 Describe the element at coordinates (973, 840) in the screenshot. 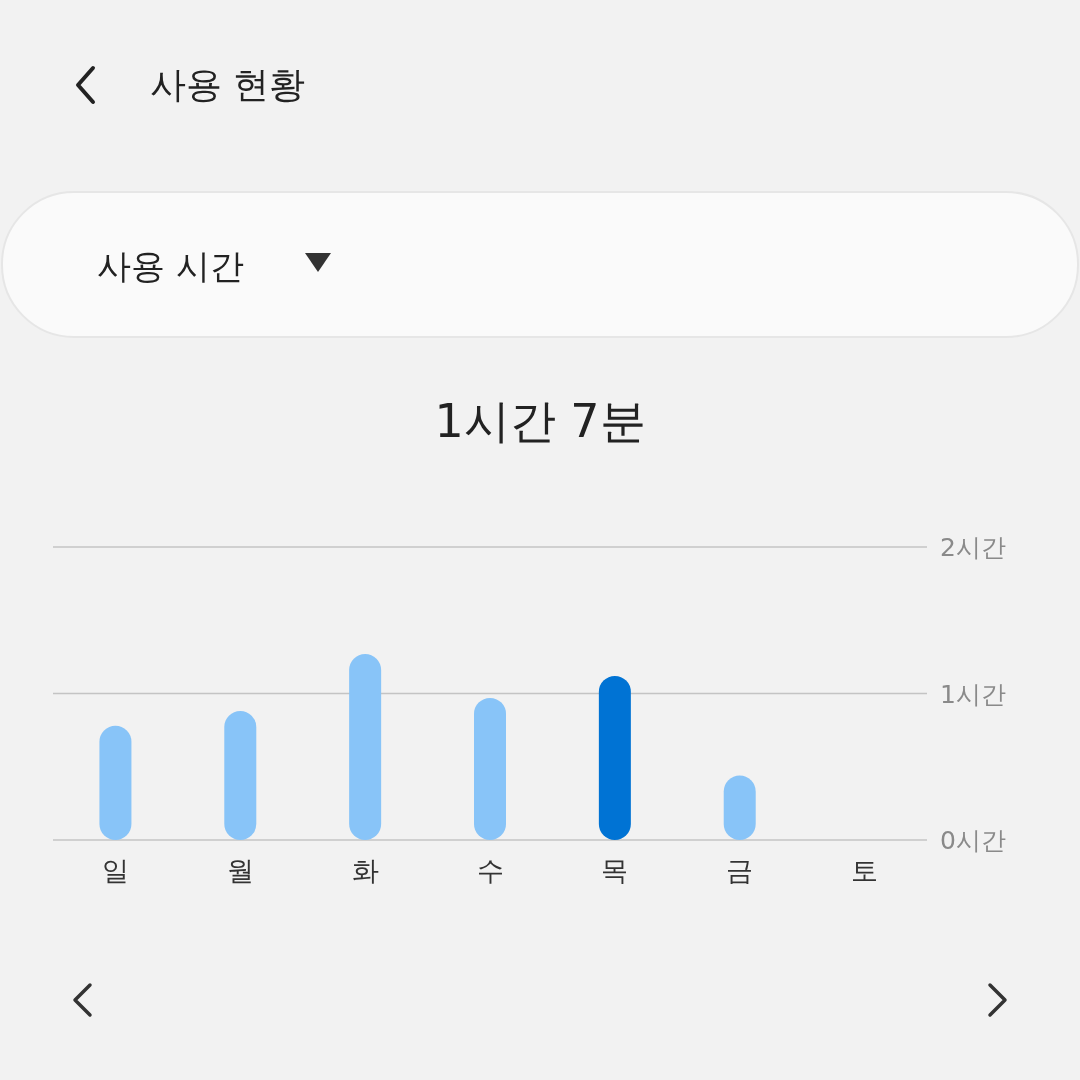

I see `y-tick-label: 0시간` at that location.